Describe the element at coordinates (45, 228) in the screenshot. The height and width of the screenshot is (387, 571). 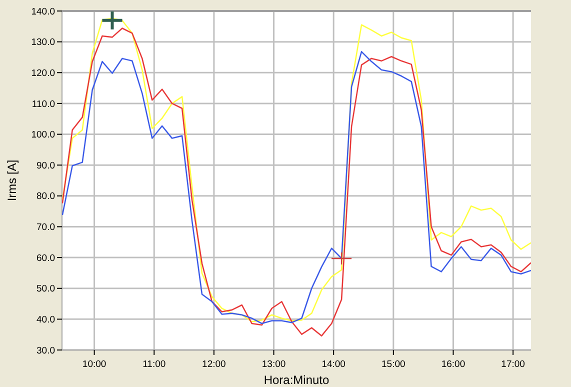
I see `y-tick-label: 70.0` at that location.